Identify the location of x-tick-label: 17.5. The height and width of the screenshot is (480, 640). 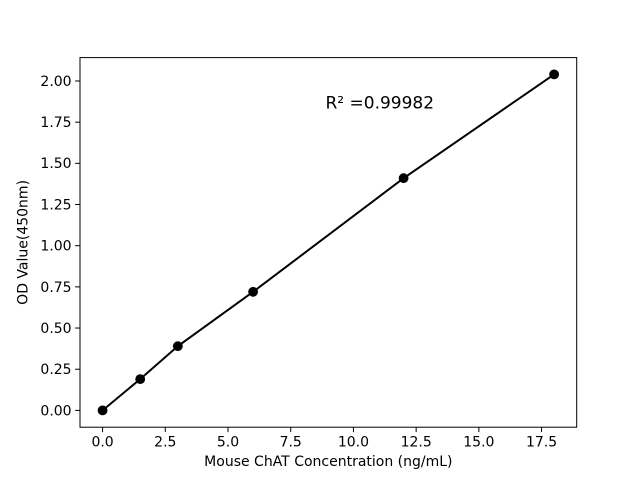
(541, 442).